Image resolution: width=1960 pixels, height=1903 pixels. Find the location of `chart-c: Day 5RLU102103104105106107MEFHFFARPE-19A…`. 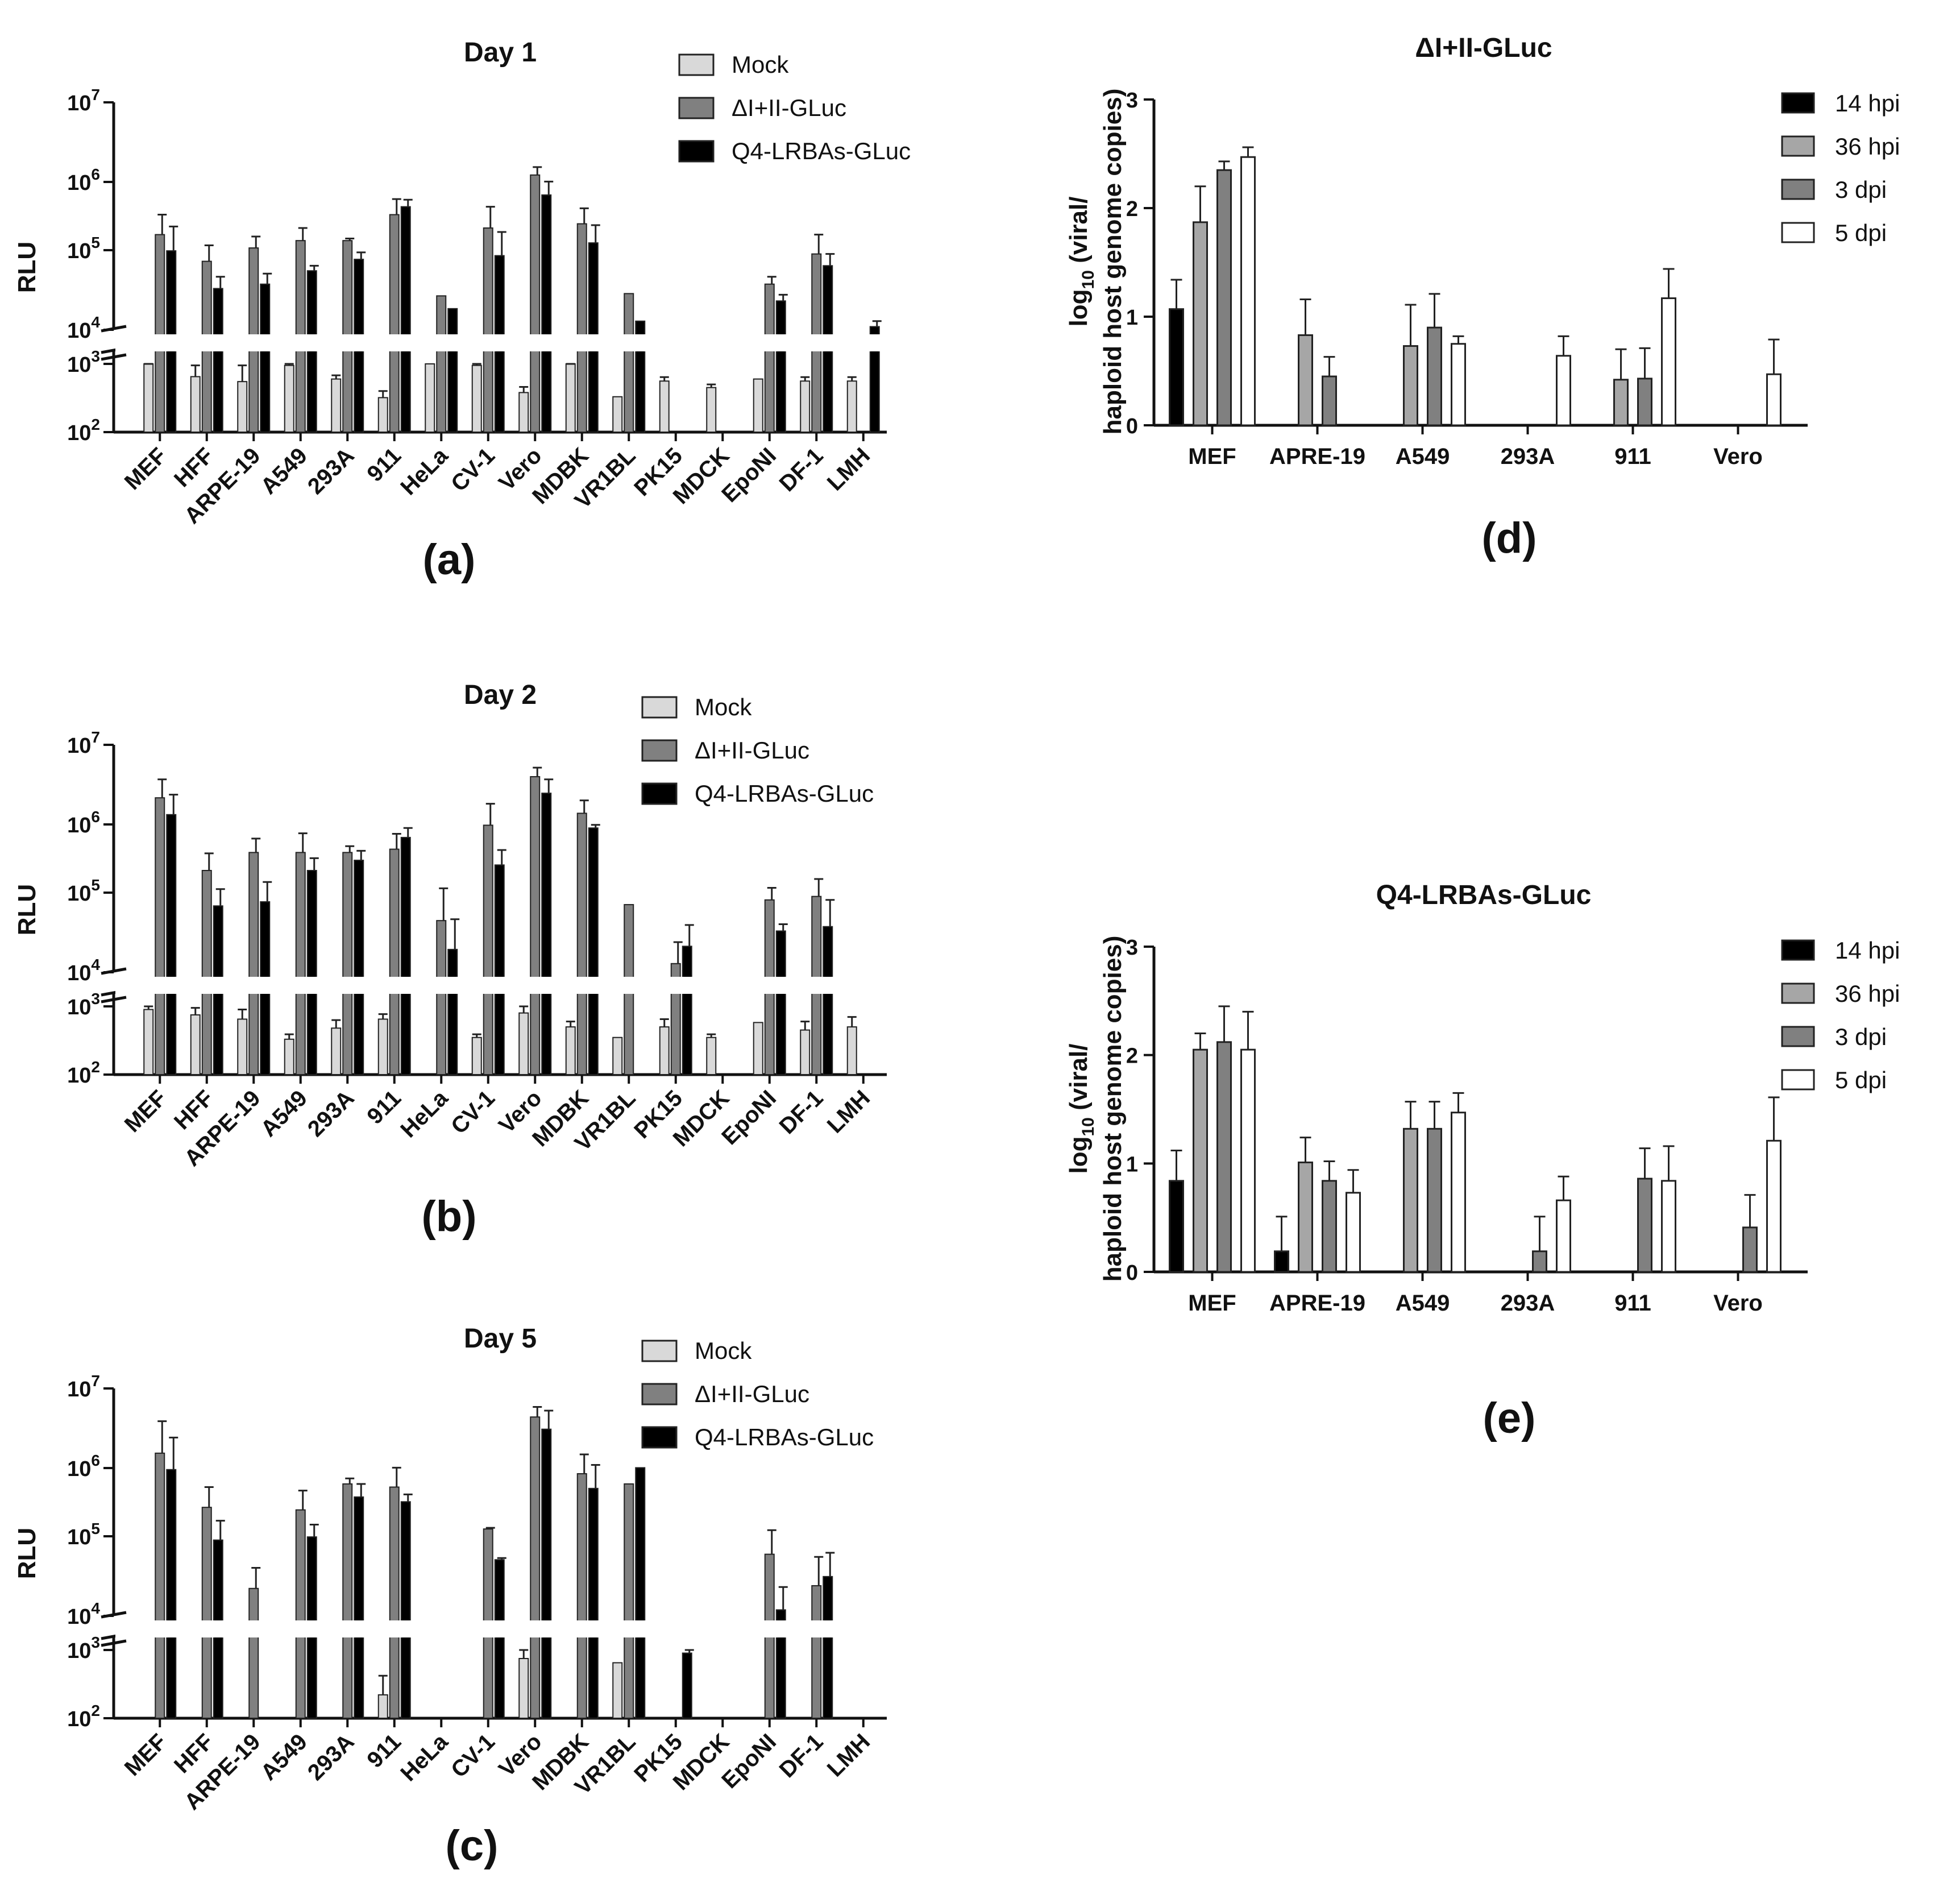

chart-c: Day 5RLU102103104105106107MEFHFFARPE-19A… is located at coordinates (450, 1597).